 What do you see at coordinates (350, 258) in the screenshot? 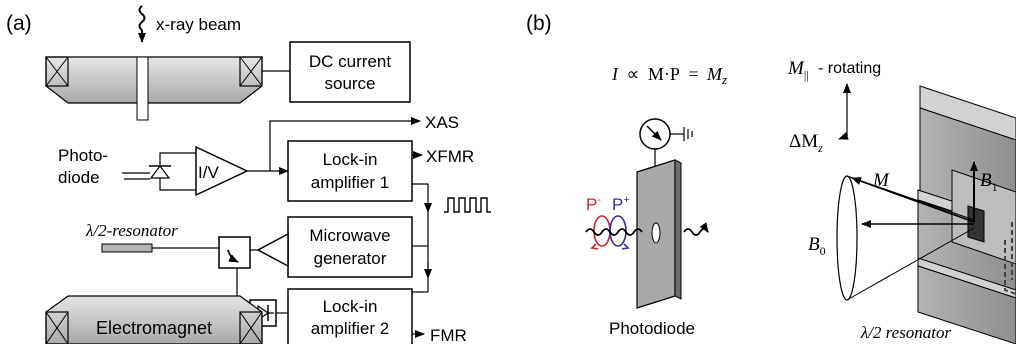
I see `microwave-line2: generator` at bounding box center [350, 258].